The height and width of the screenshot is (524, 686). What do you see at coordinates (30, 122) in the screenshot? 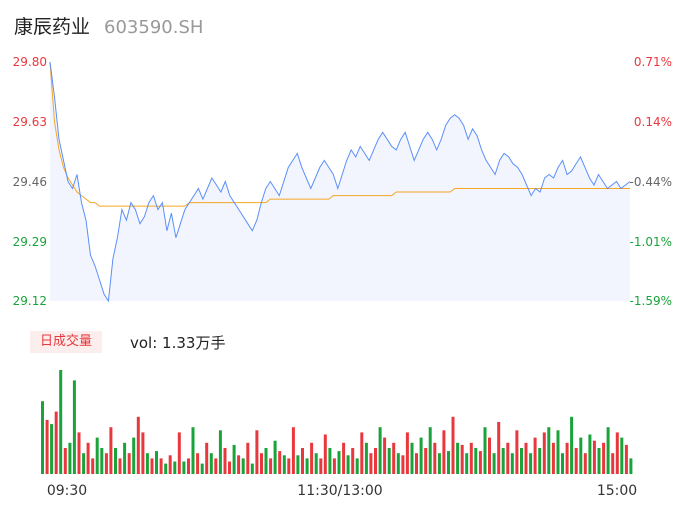
I see `price-tick-label: 29.63` at bounding box center [30, 122].